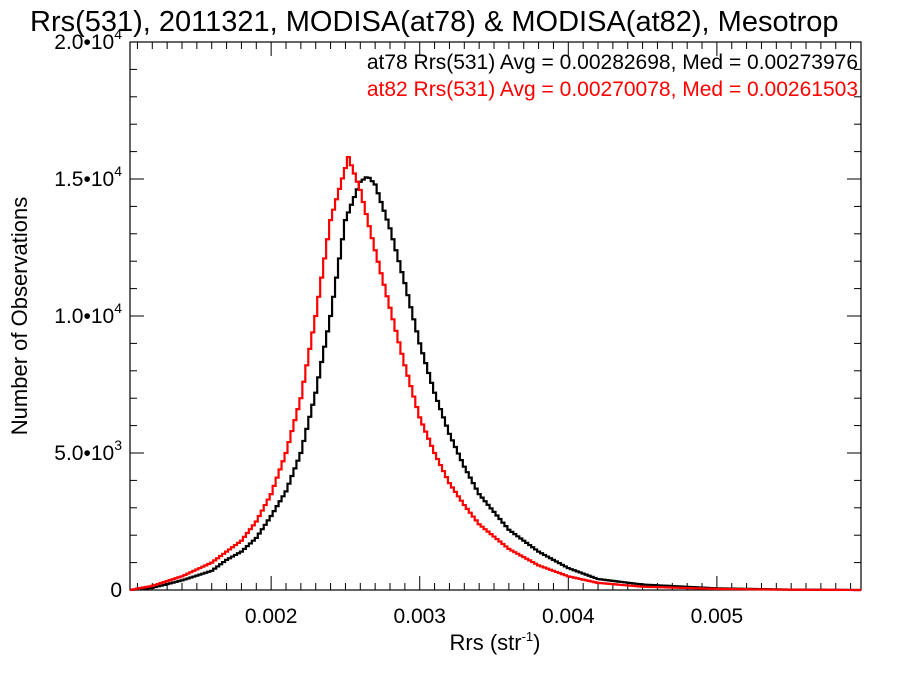 This screenshot has height=675, width=900. What do you see at coordinates (271, 616) in the screenshot?
I see `x-tick-label: 0.002` at bounding box center [271, 616].